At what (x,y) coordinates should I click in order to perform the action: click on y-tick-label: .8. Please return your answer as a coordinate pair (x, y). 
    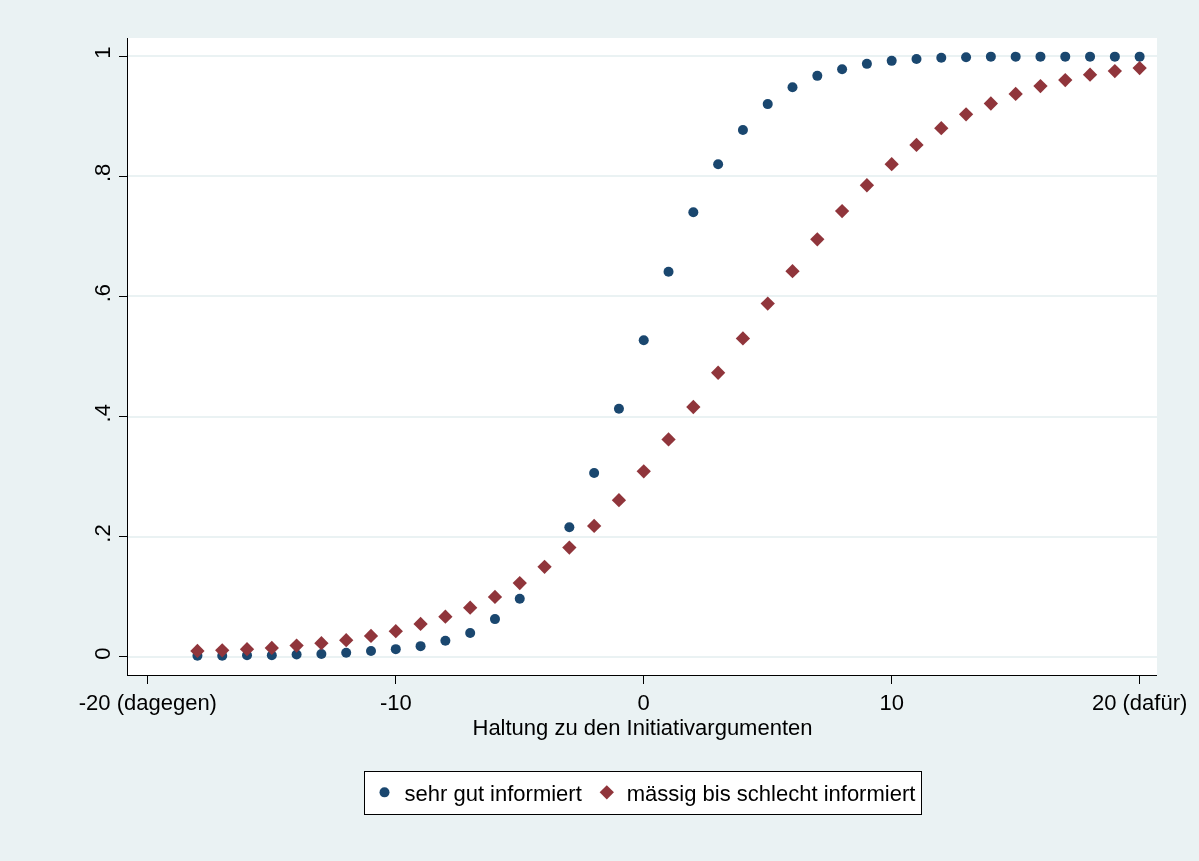
    Looking at the image, I should click on (103, 173).